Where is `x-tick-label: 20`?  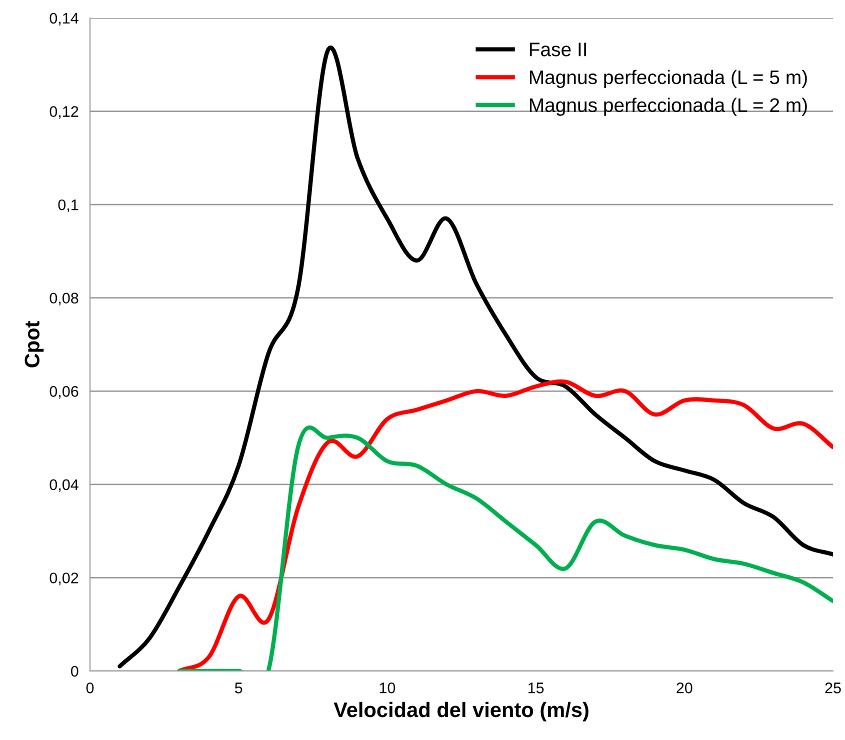
x-tick-label: 20 is located at coordinates (684, 688).